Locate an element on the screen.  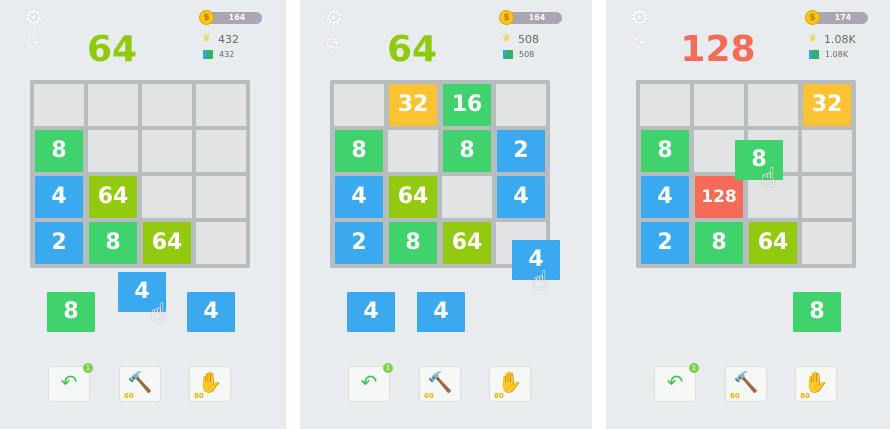
blocks-count: 1.08K is located at coordinates (837, 54).